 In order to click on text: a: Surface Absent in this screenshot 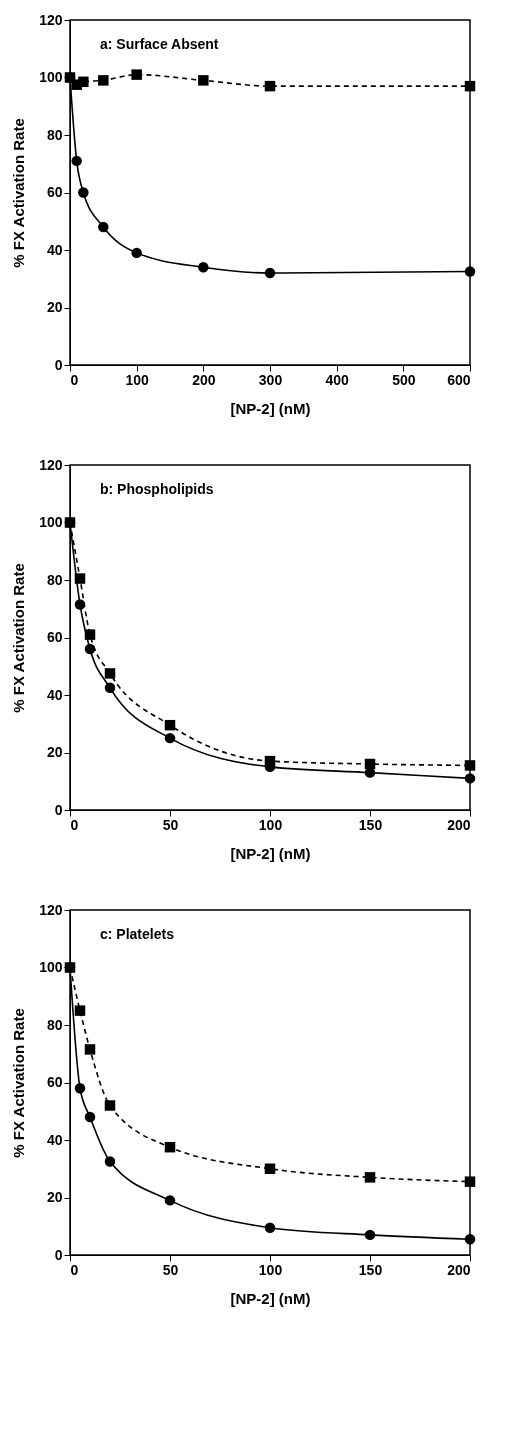, I will do `click(159, 44)`.